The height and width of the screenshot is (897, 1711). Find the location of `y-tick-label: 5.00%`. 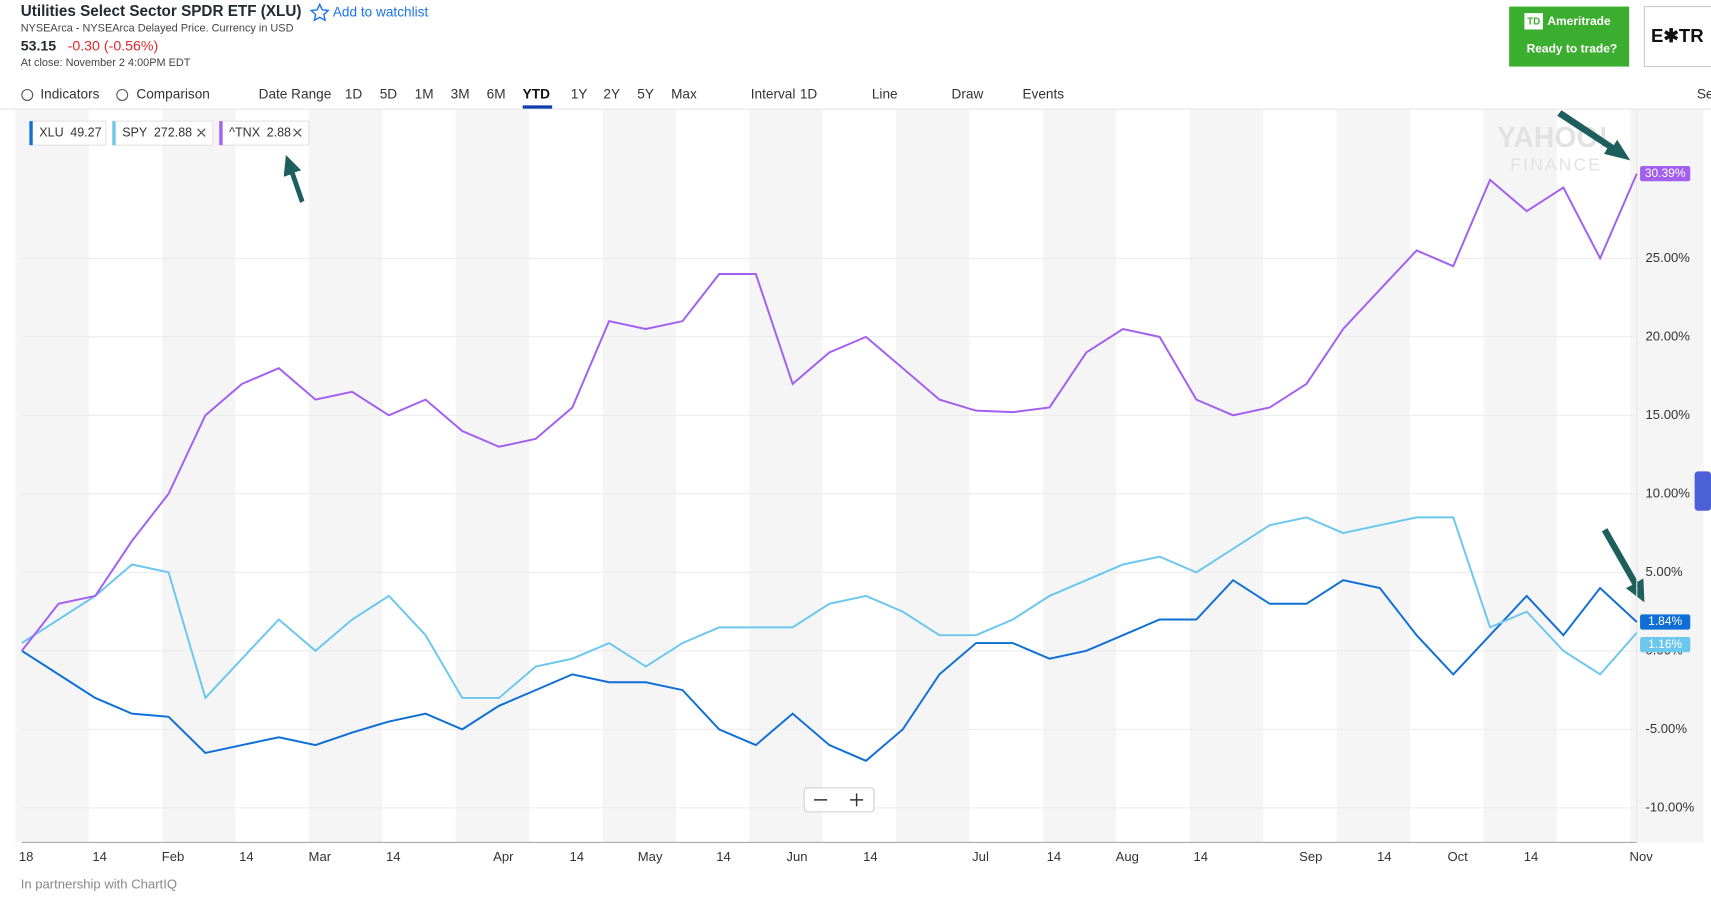

y-tick-label: 5.00% is located at coordinates (1664, 571).